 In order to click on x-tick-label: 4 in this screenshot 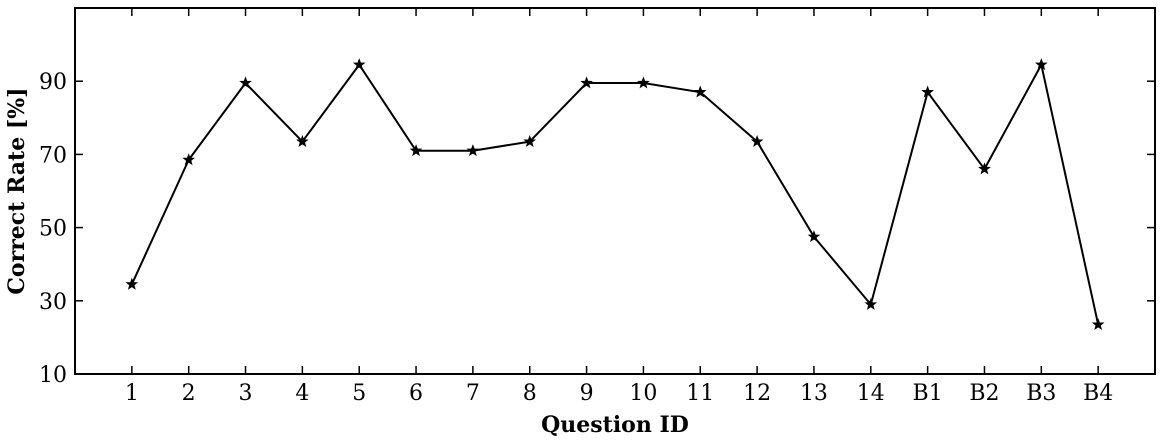, I will do `click(302, 393)`.